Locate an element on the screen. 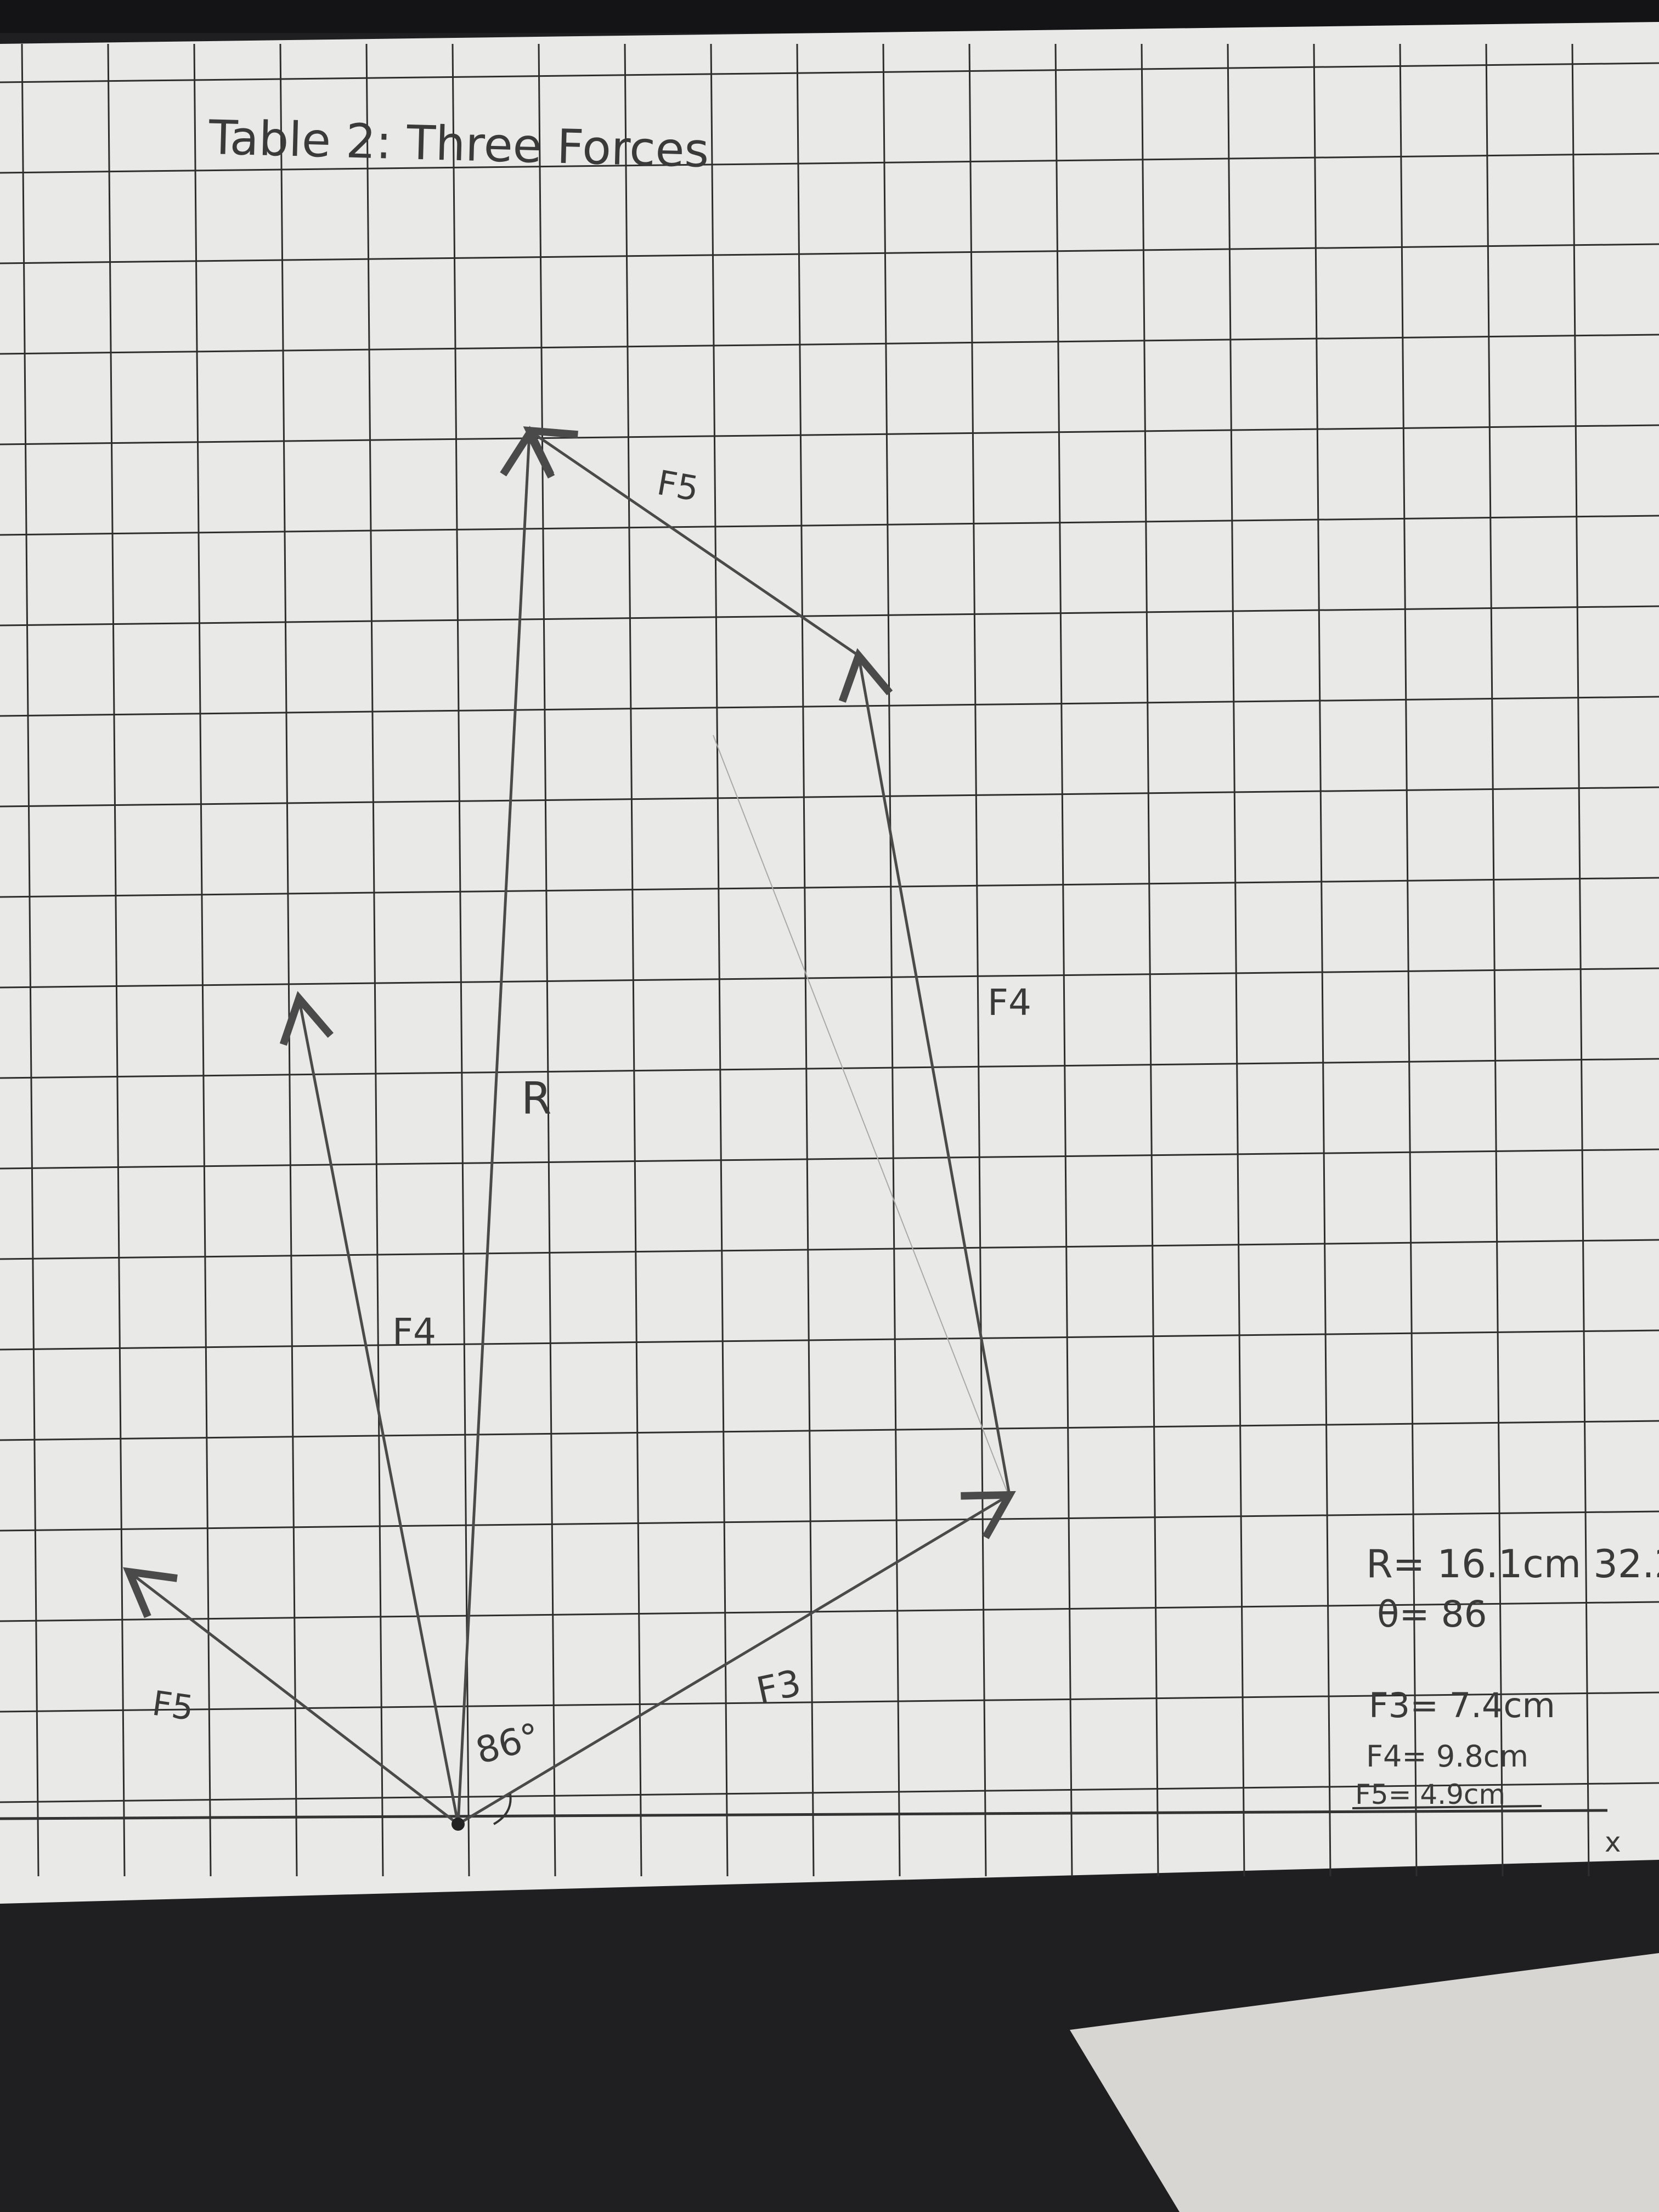 The image size is (1659, 2212). label-f3: F3 is located at coordinates (778, 1687).